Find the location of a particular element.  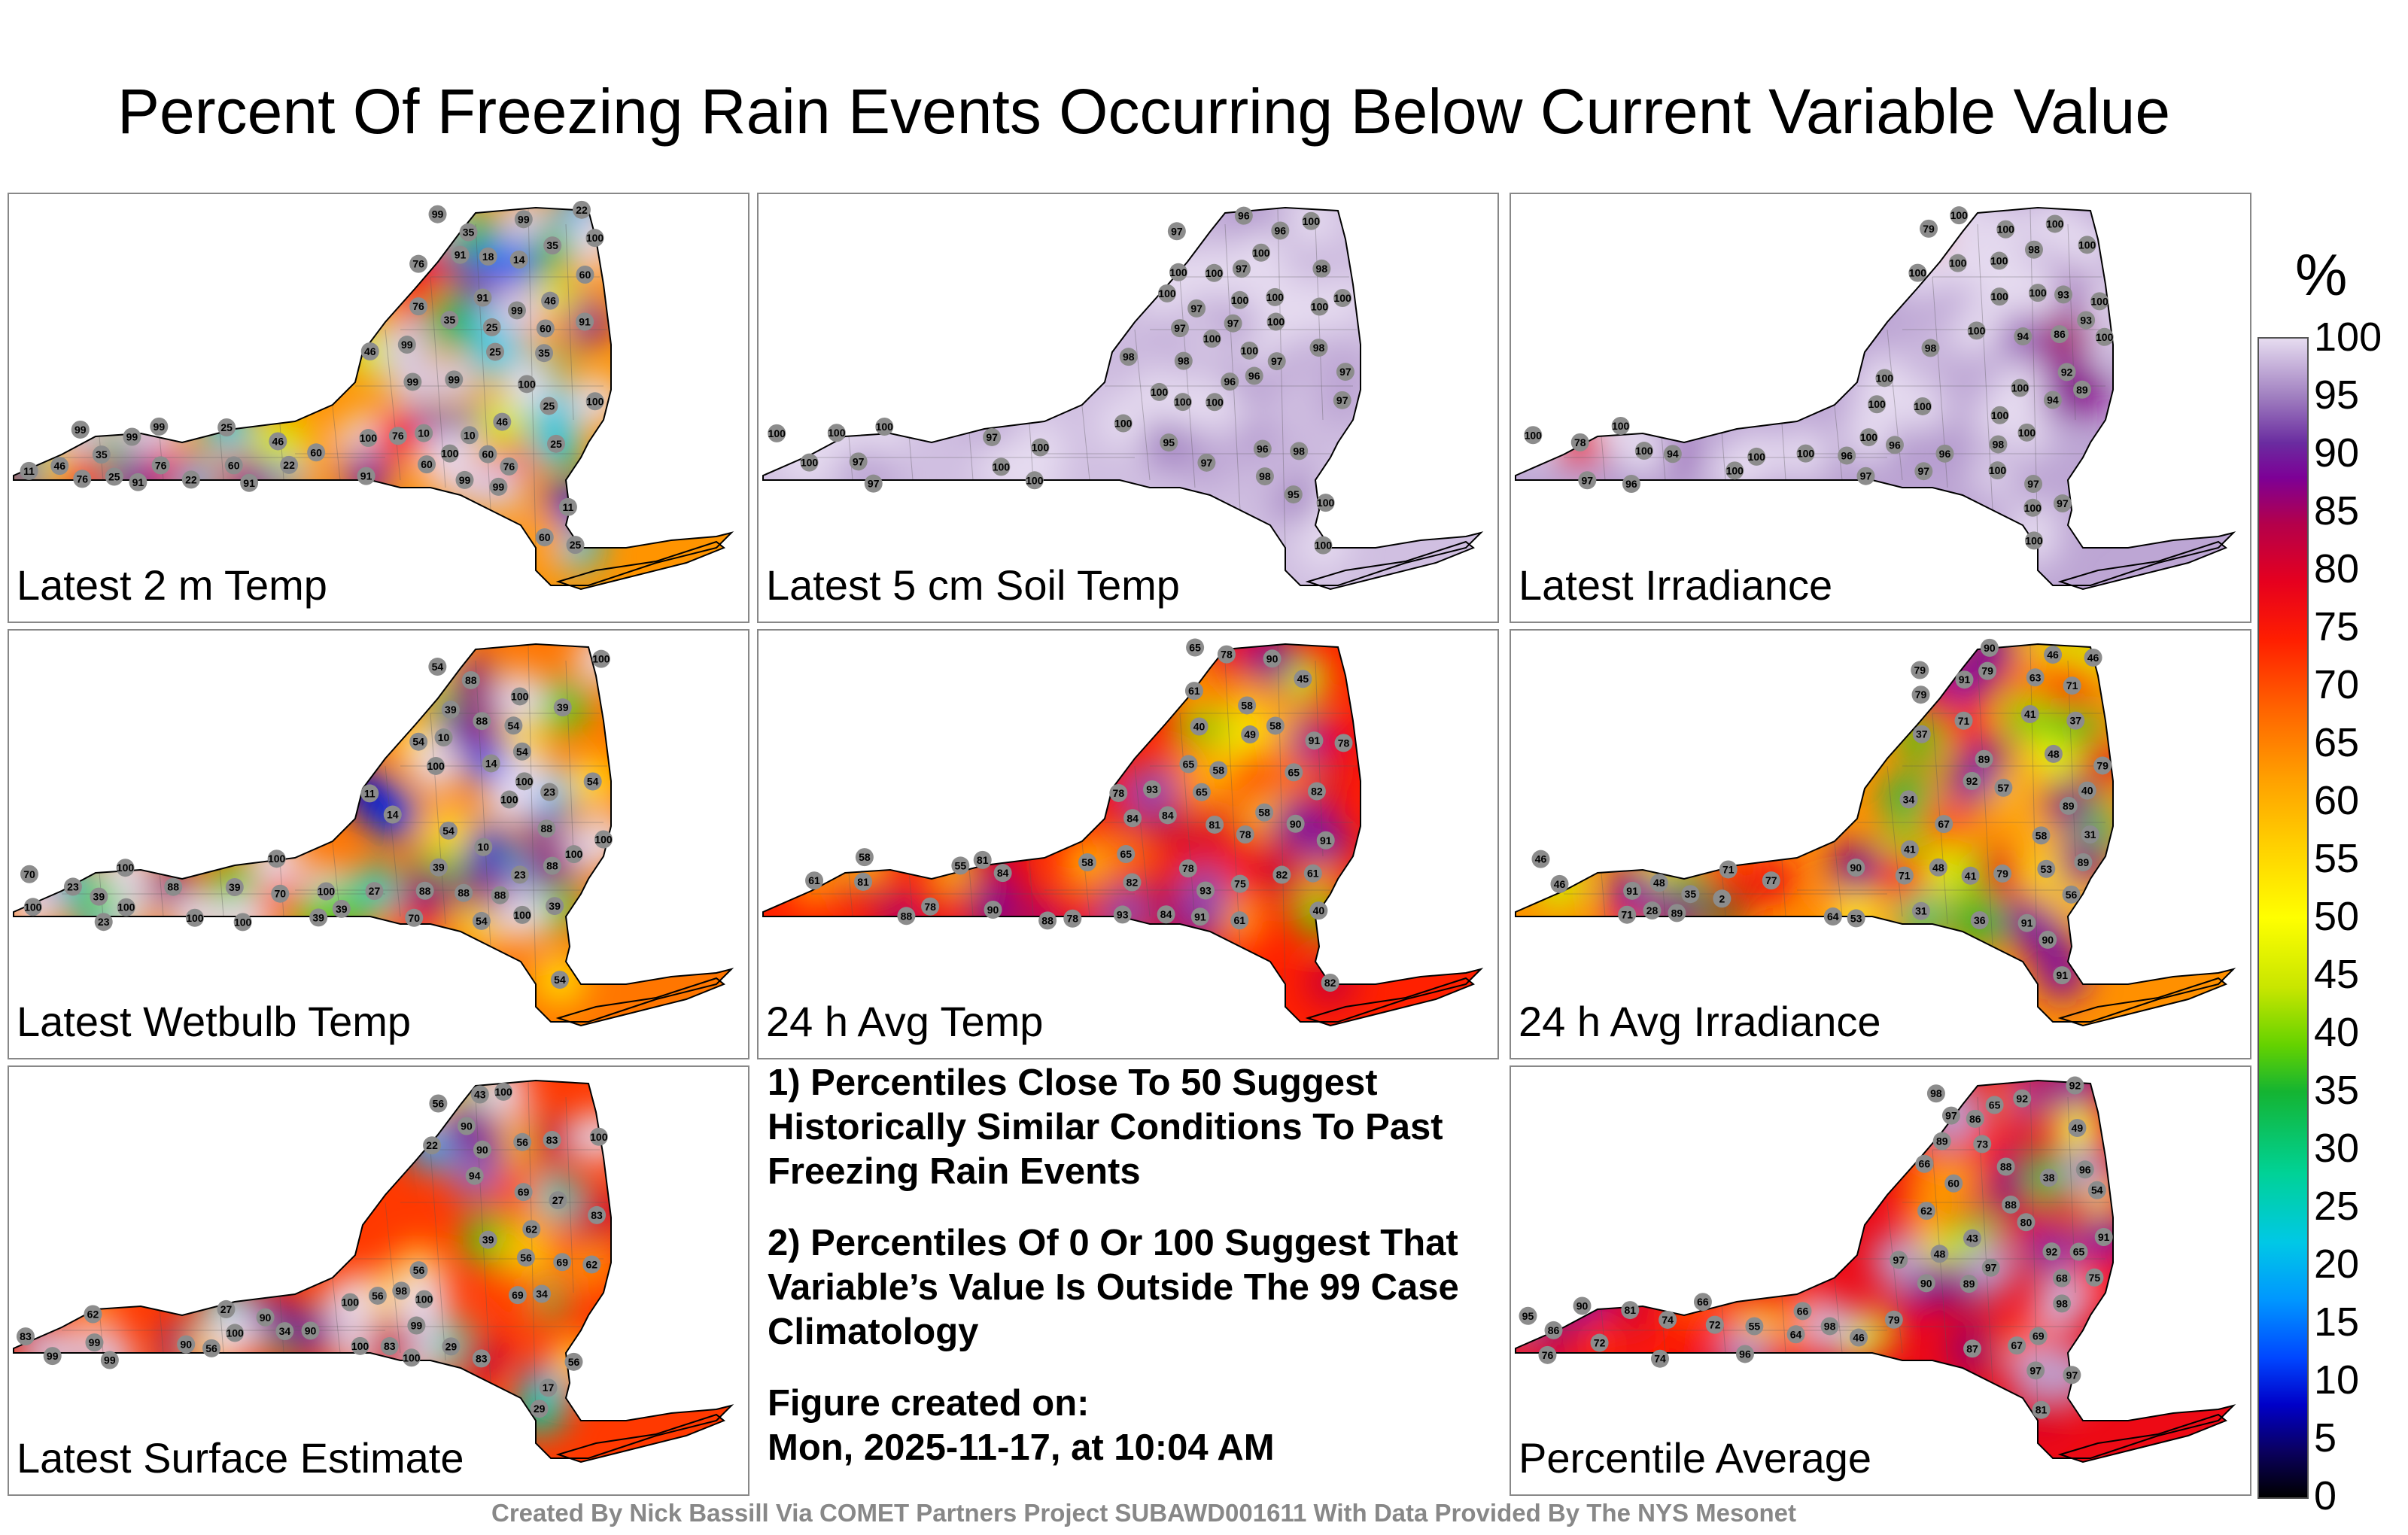

station-value: 84 is located at coordinates (1166, 914).